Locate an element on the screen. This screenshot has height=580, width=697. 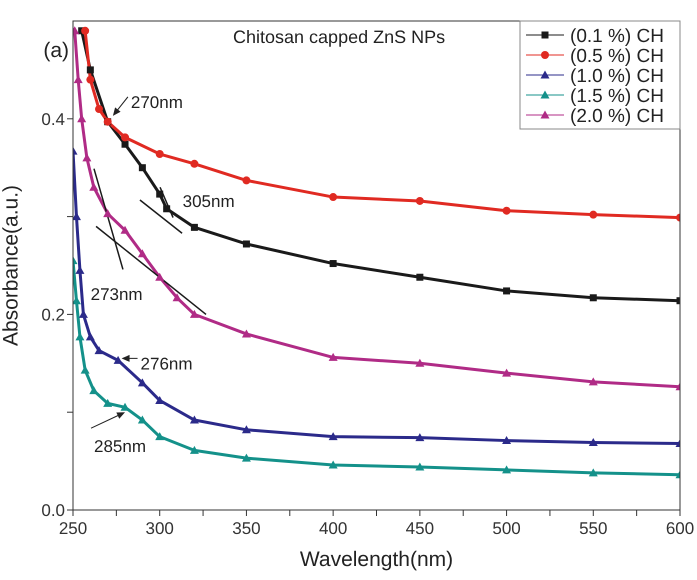
x-tick-label: 350 is located at coordinates (246, 528).